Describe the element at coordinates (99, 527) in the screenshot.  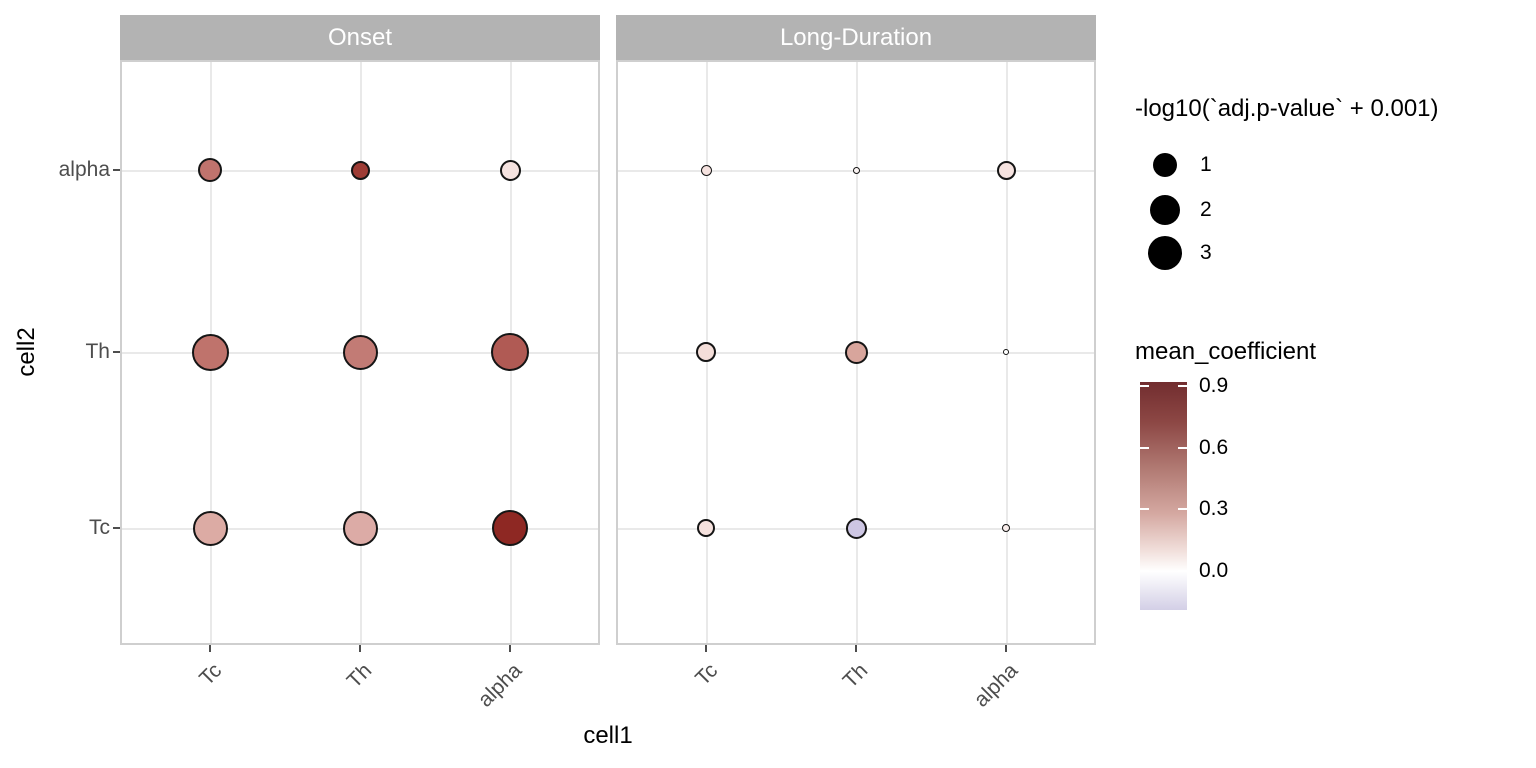
I see `y-axis-tick-label: Tc` at that location.